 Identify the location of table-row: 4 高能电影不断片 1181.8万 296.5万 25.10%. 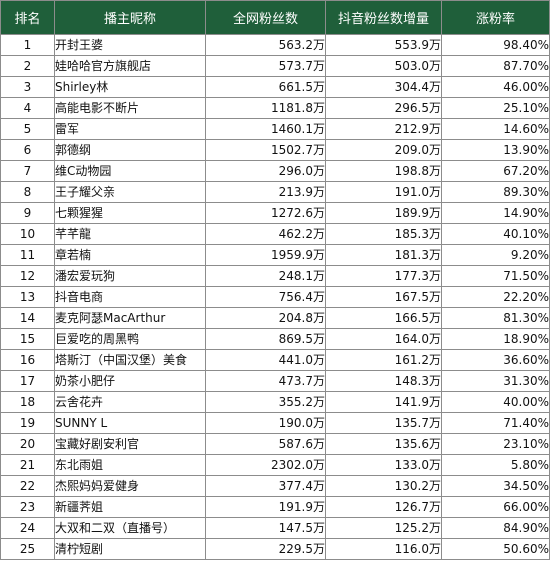
(275, 108).